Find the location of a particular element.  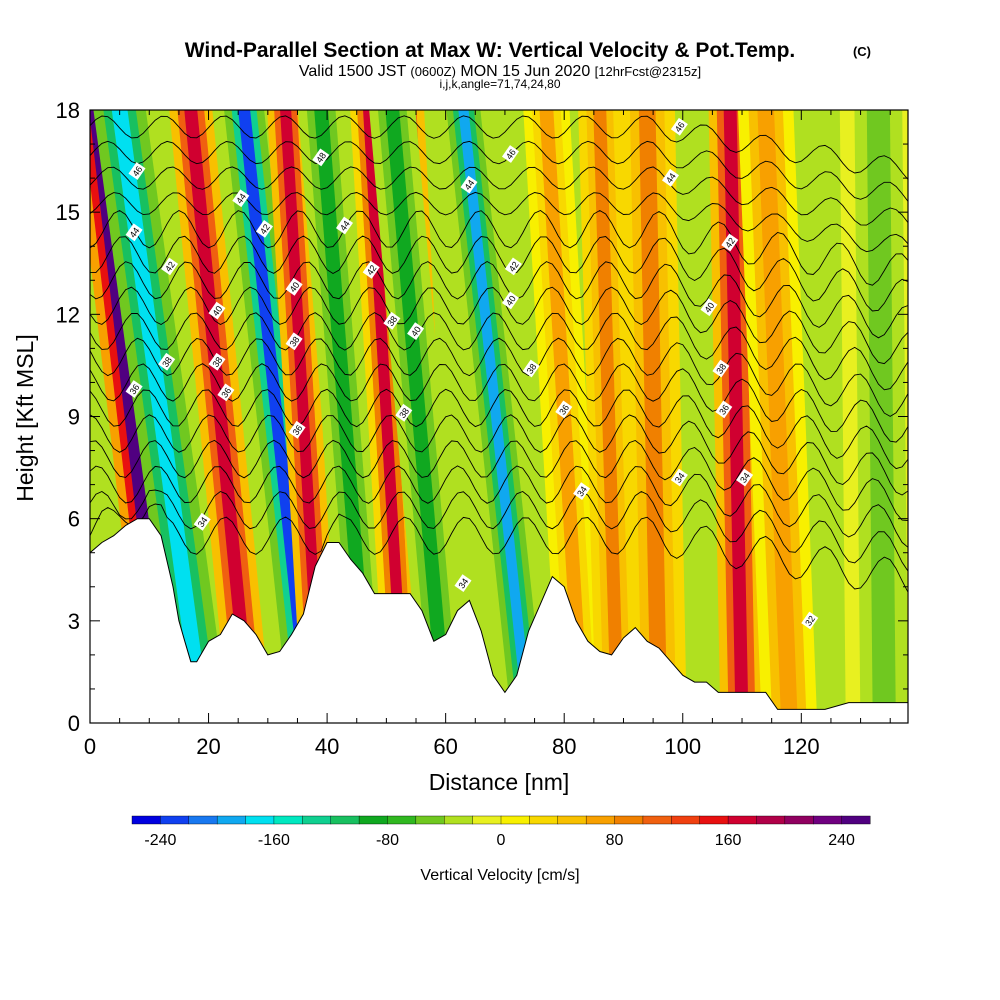

isentrope-label-9: 36 is located at coordinates (226, 392).